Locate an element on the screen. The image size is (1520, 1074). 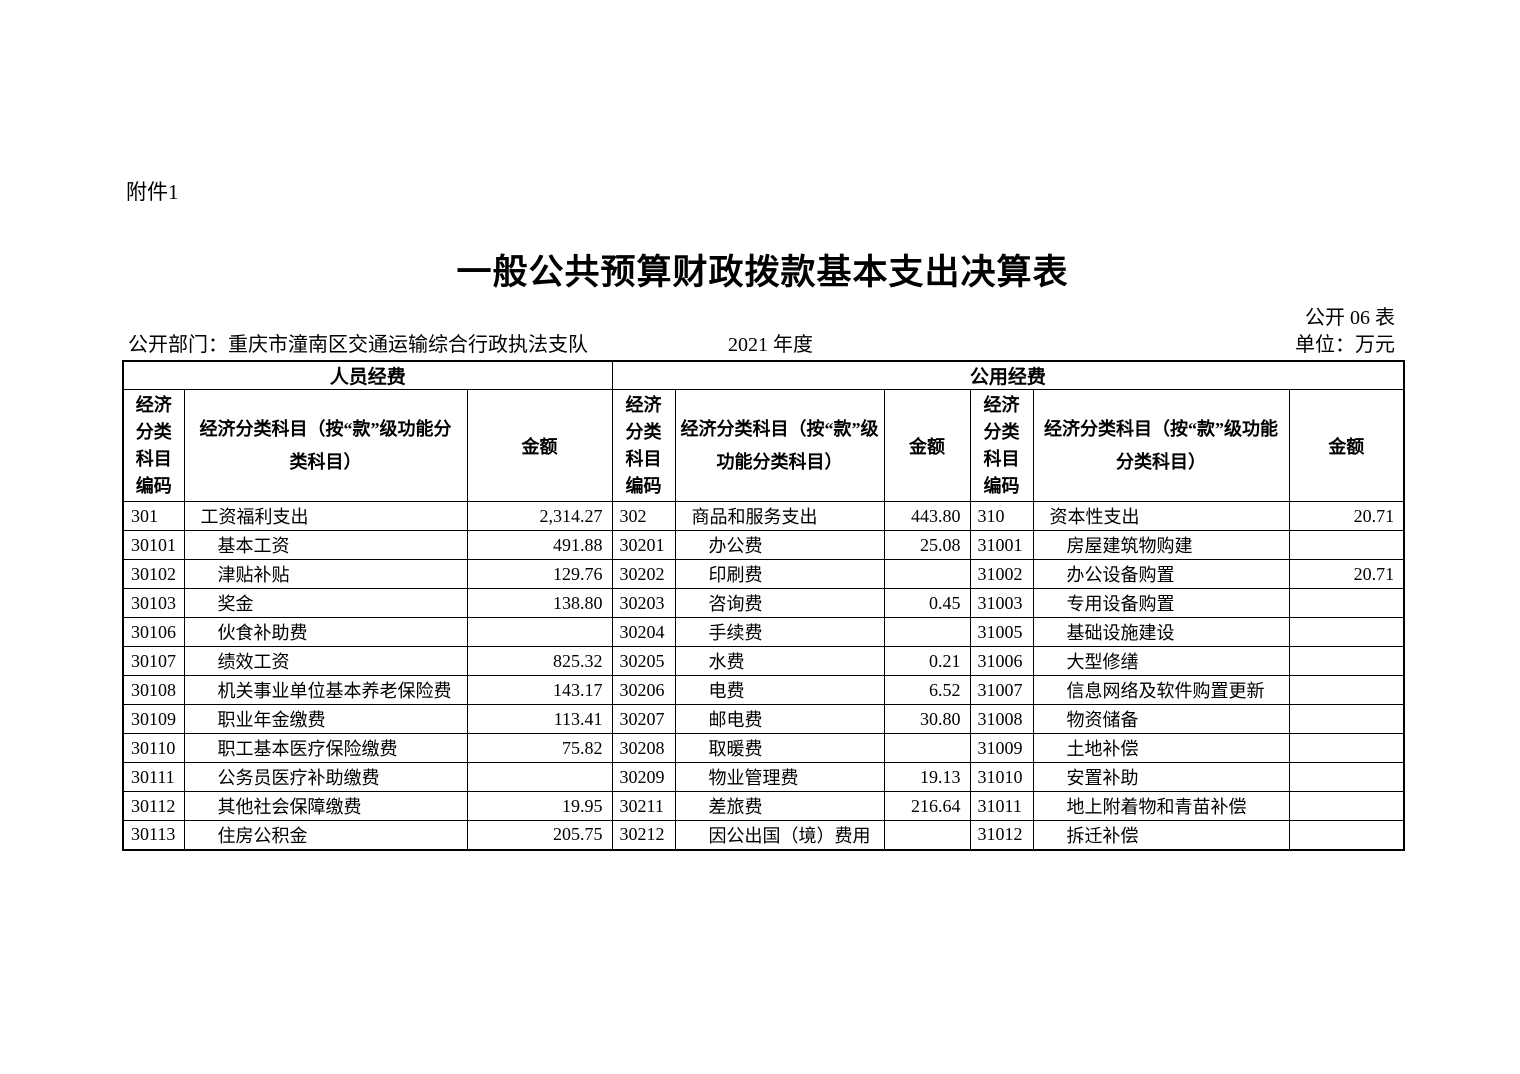
code-cell: 31007 is located at coordinates (1001, 690).